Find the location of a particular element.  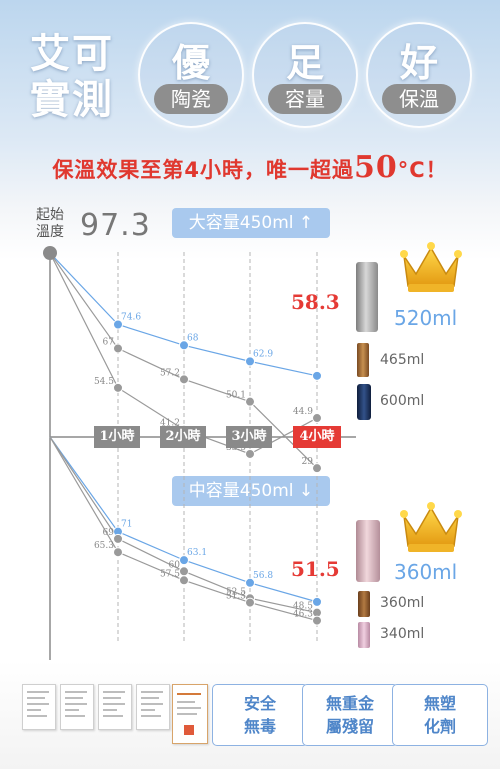

brand-title-line2: 實測 is located at coordinates (72, 100).